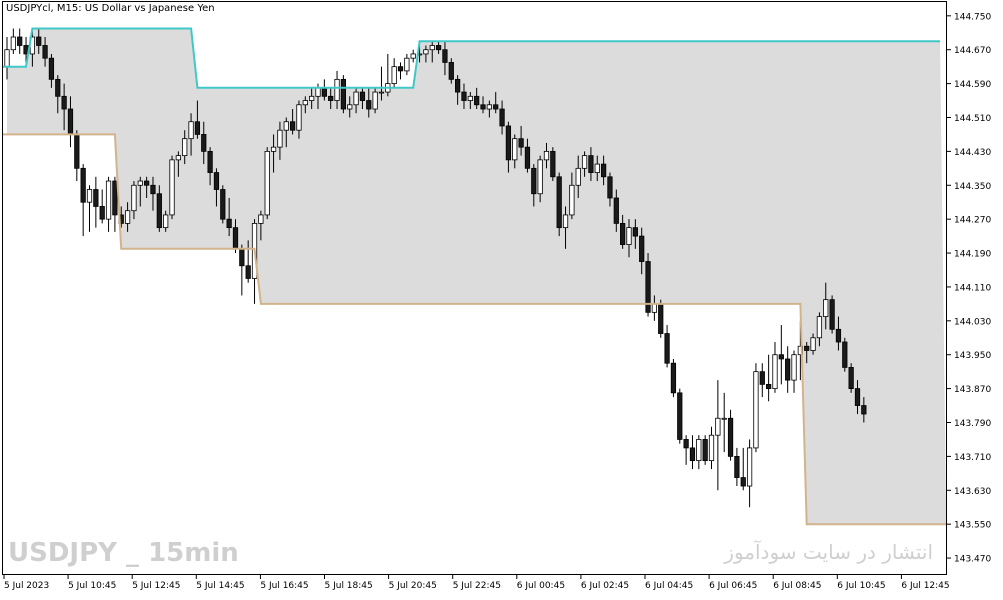 The width and height of the screenshot is (1003, 600). I want to click on chart-title: USDJPYcl, M15: US Dollar vs Japanese Yen, so click(110, 8).